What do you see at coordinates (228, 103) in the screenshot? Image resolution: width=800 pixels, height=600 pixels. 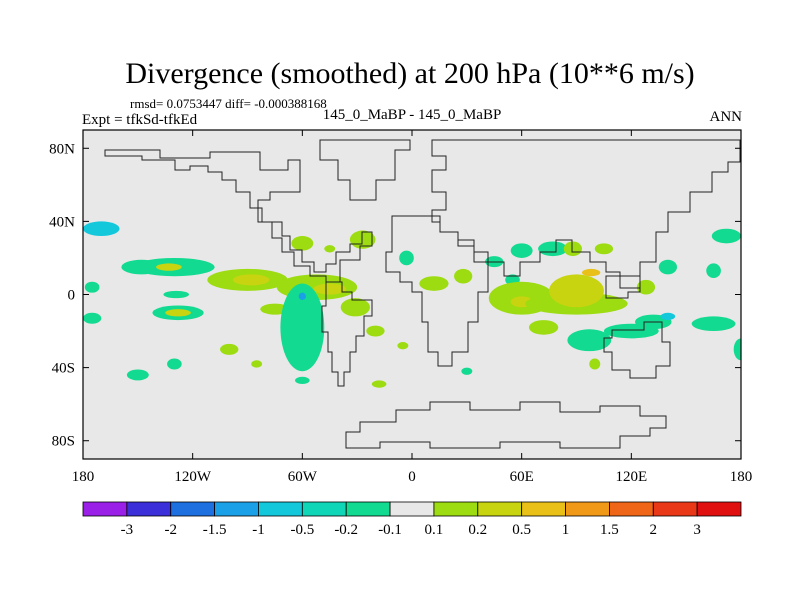 I see `stats-label: rmsd= 0.0753447 diff= -0.000388168` at bounding box center [228, 103].